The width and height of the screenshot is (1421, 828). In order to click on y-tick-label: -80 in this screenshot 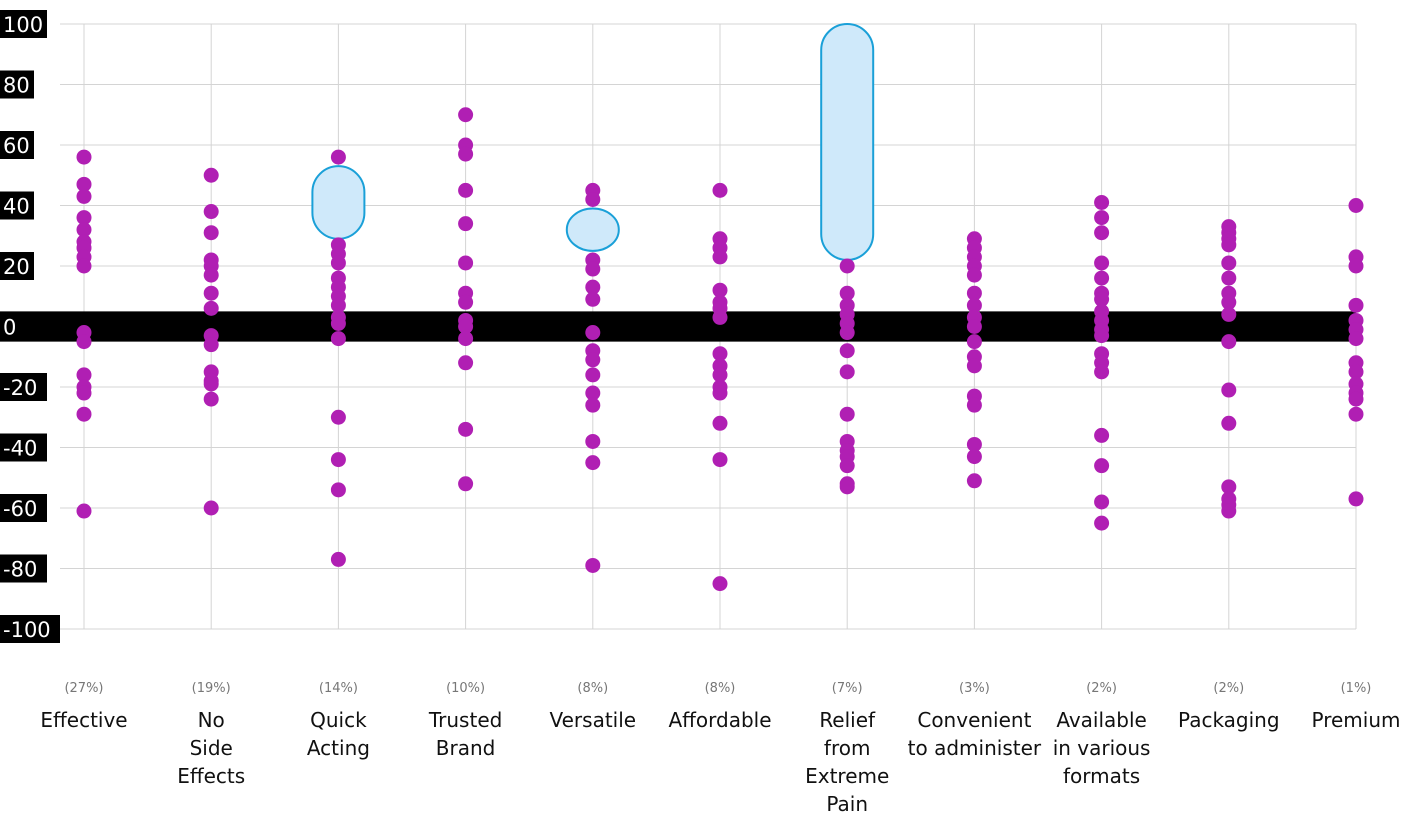, I will do `click(20, 570)`.